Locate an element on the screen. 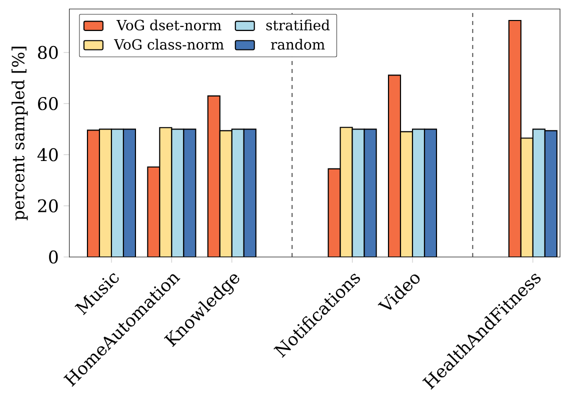 The image size is (569, 409). y-tick-label: 20 is located at coordinates (48, 205).